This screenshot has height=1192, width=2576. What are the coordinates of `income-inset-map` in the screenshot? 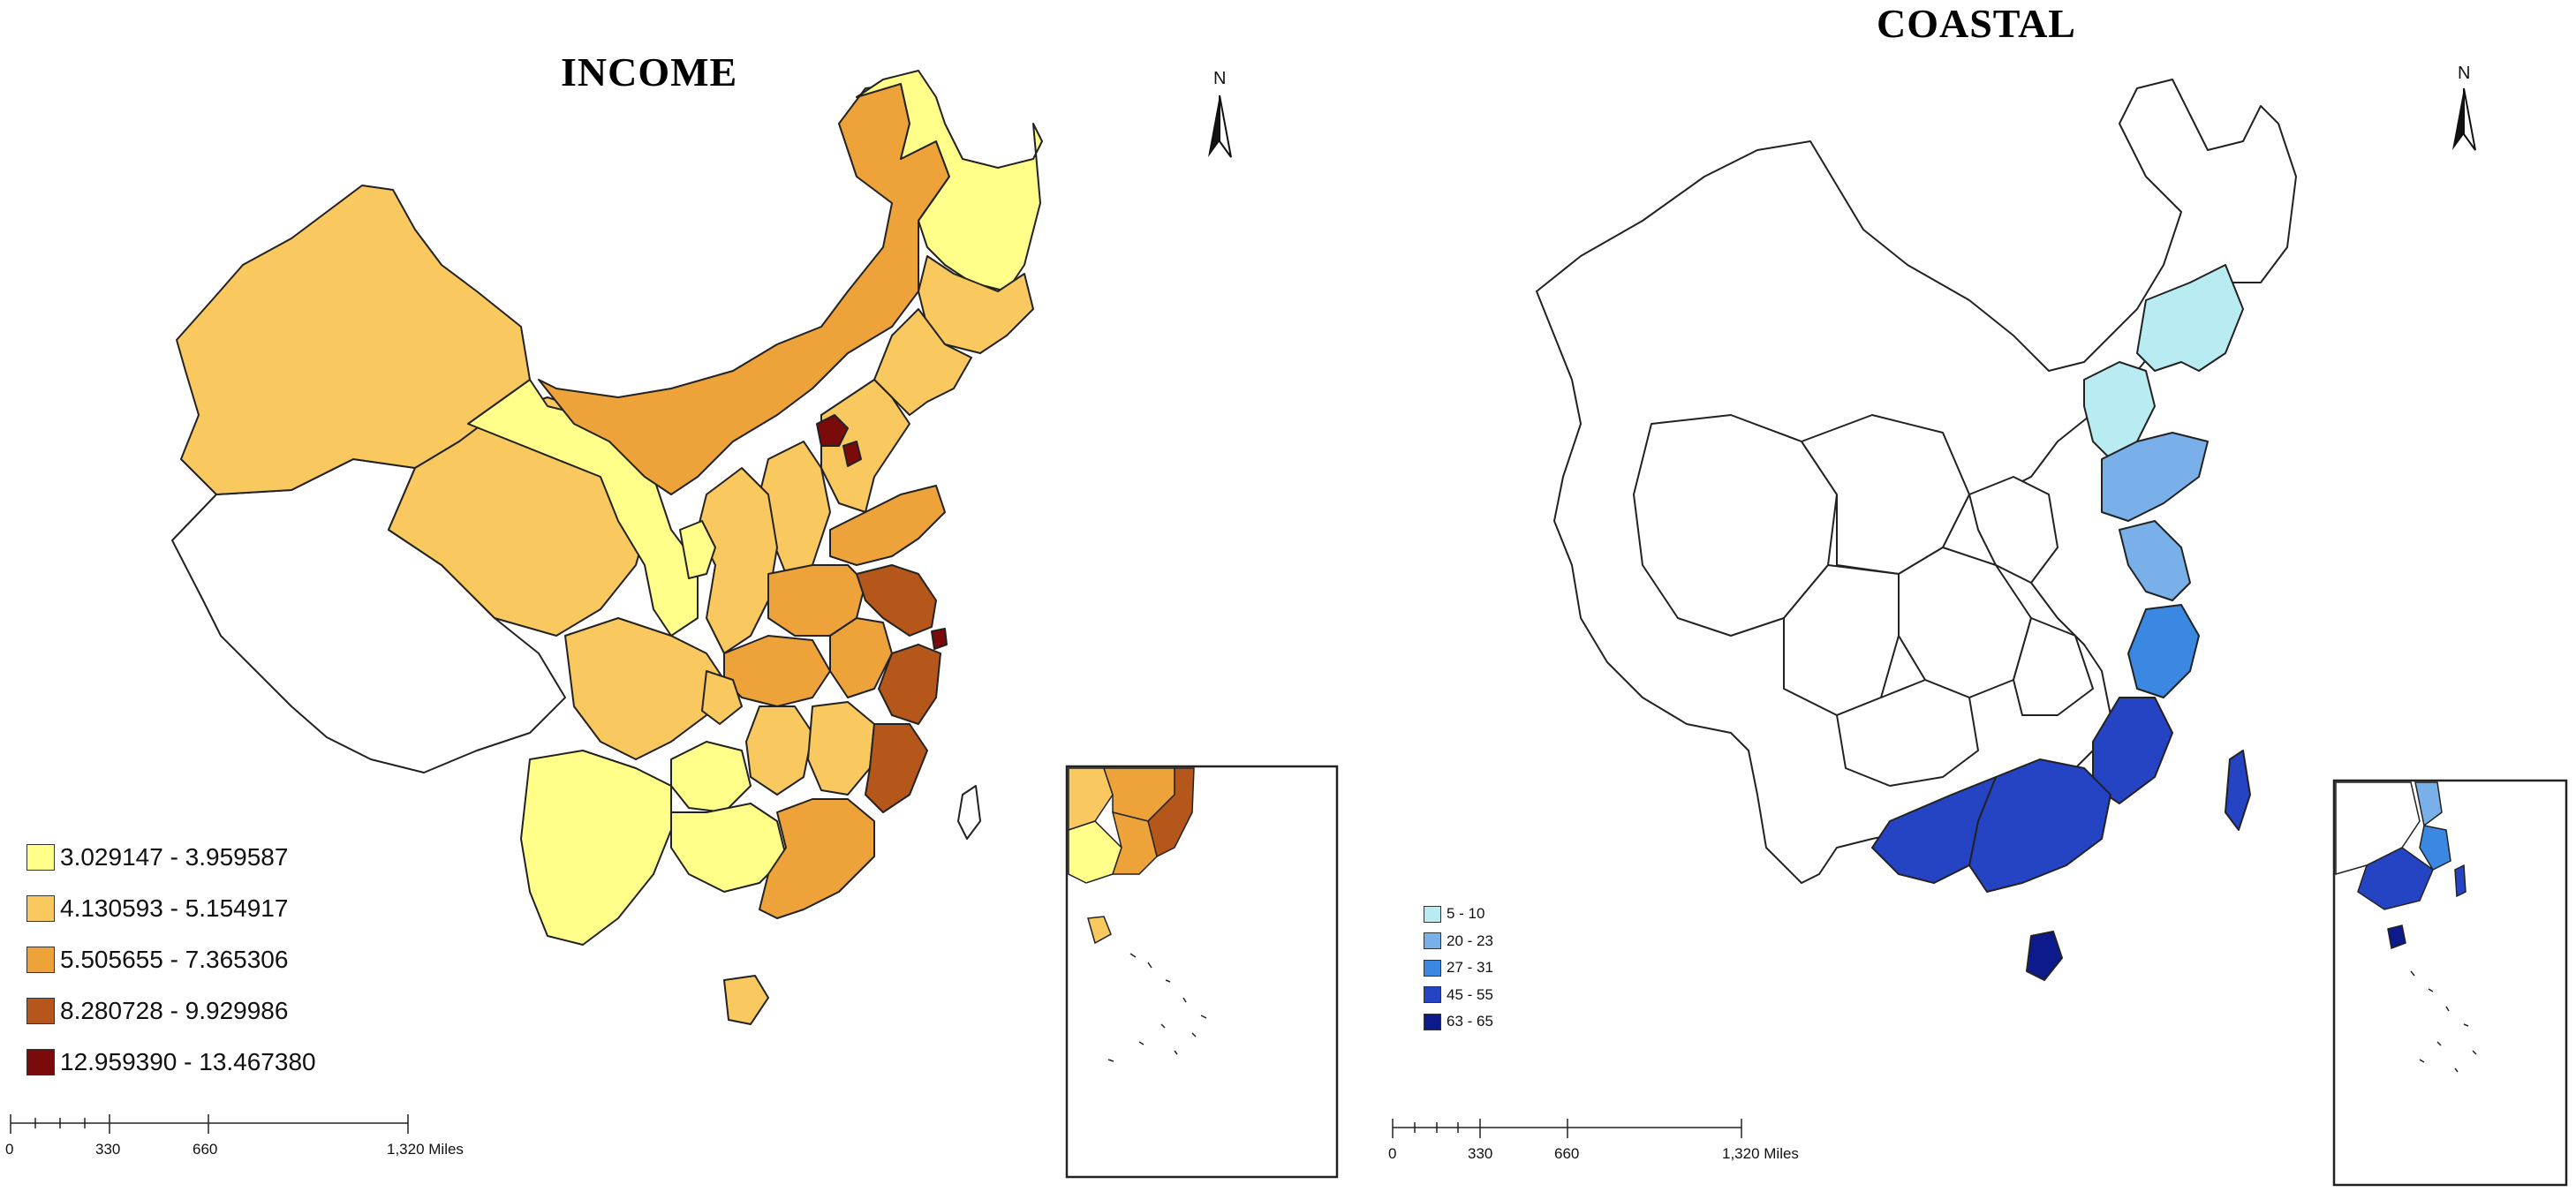 It's located at (1131, 856).